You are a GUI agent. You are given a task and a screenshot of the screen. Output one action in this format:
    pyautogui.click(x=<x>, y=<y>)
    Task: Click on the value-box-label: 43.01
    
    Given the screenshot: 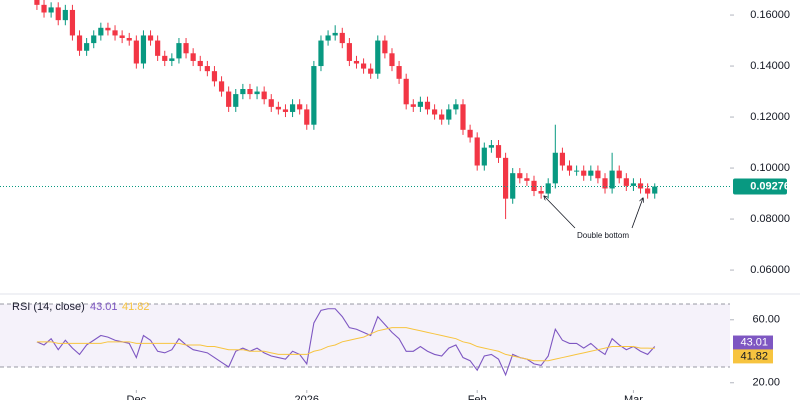 What is the action you would take?
    pyautogui.click(x=754, y=342)
    